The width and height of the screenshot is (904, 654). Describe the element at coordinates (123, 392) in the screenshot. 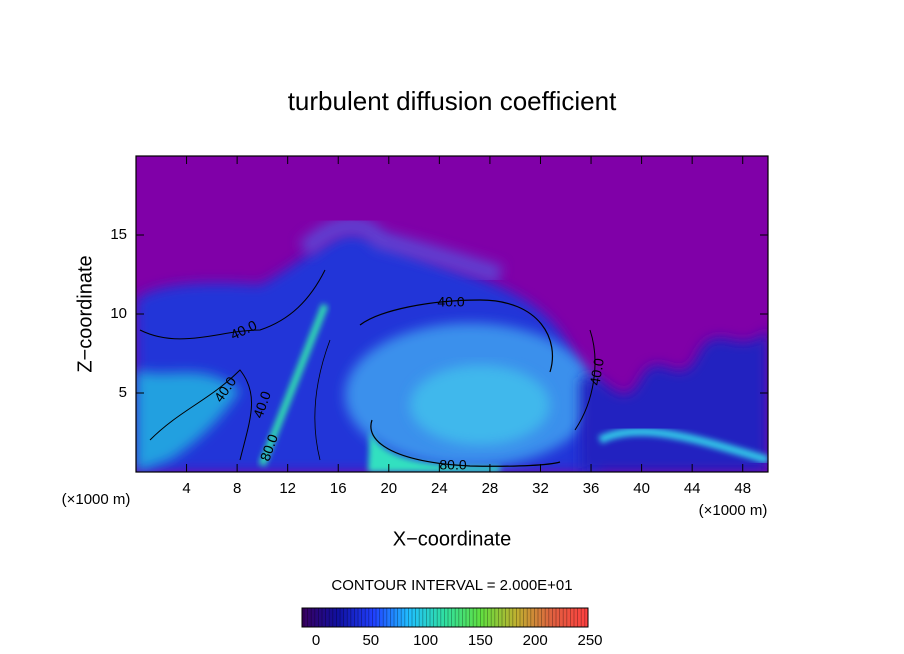

I see `y-tick-label: 5` at that location.